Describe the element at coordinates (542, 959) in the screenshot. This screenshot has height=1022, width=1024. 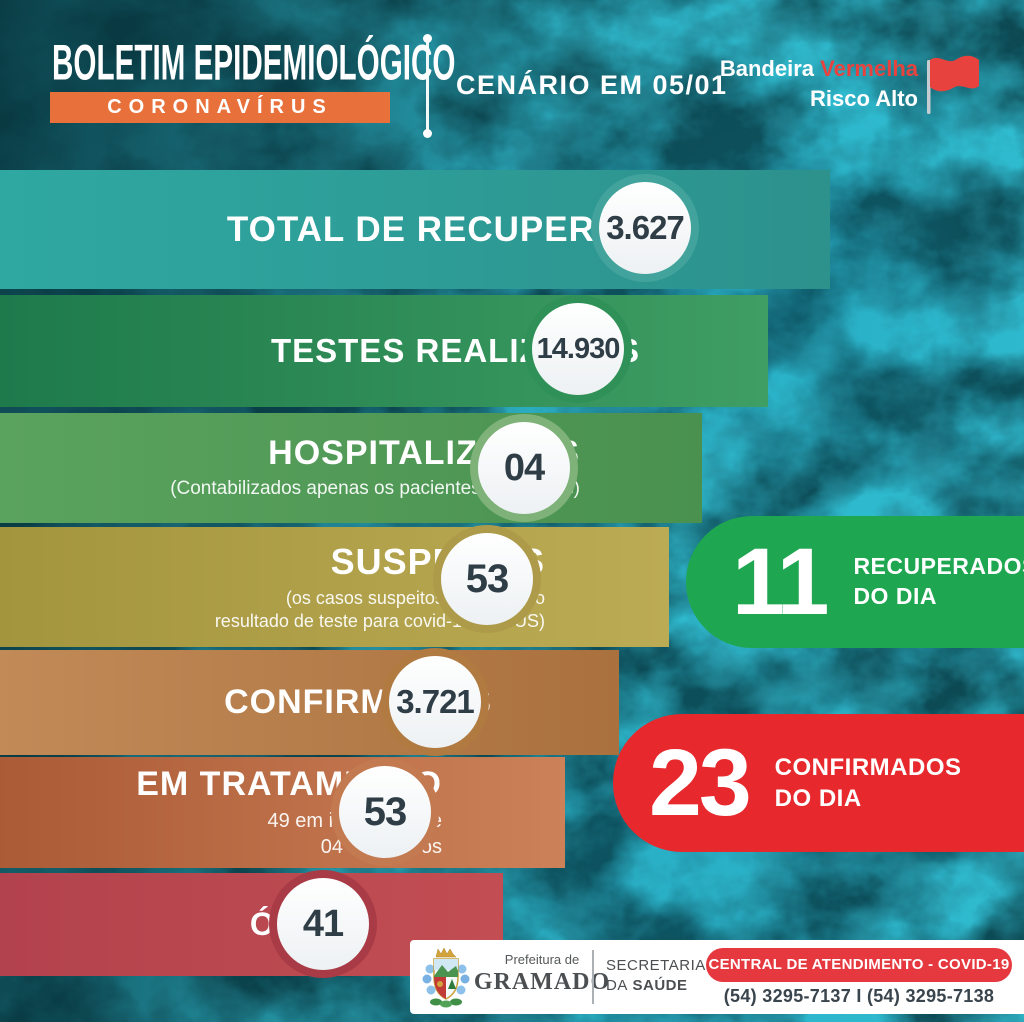
I see `prefeitura-small-label: Prefeitura de` at that location.